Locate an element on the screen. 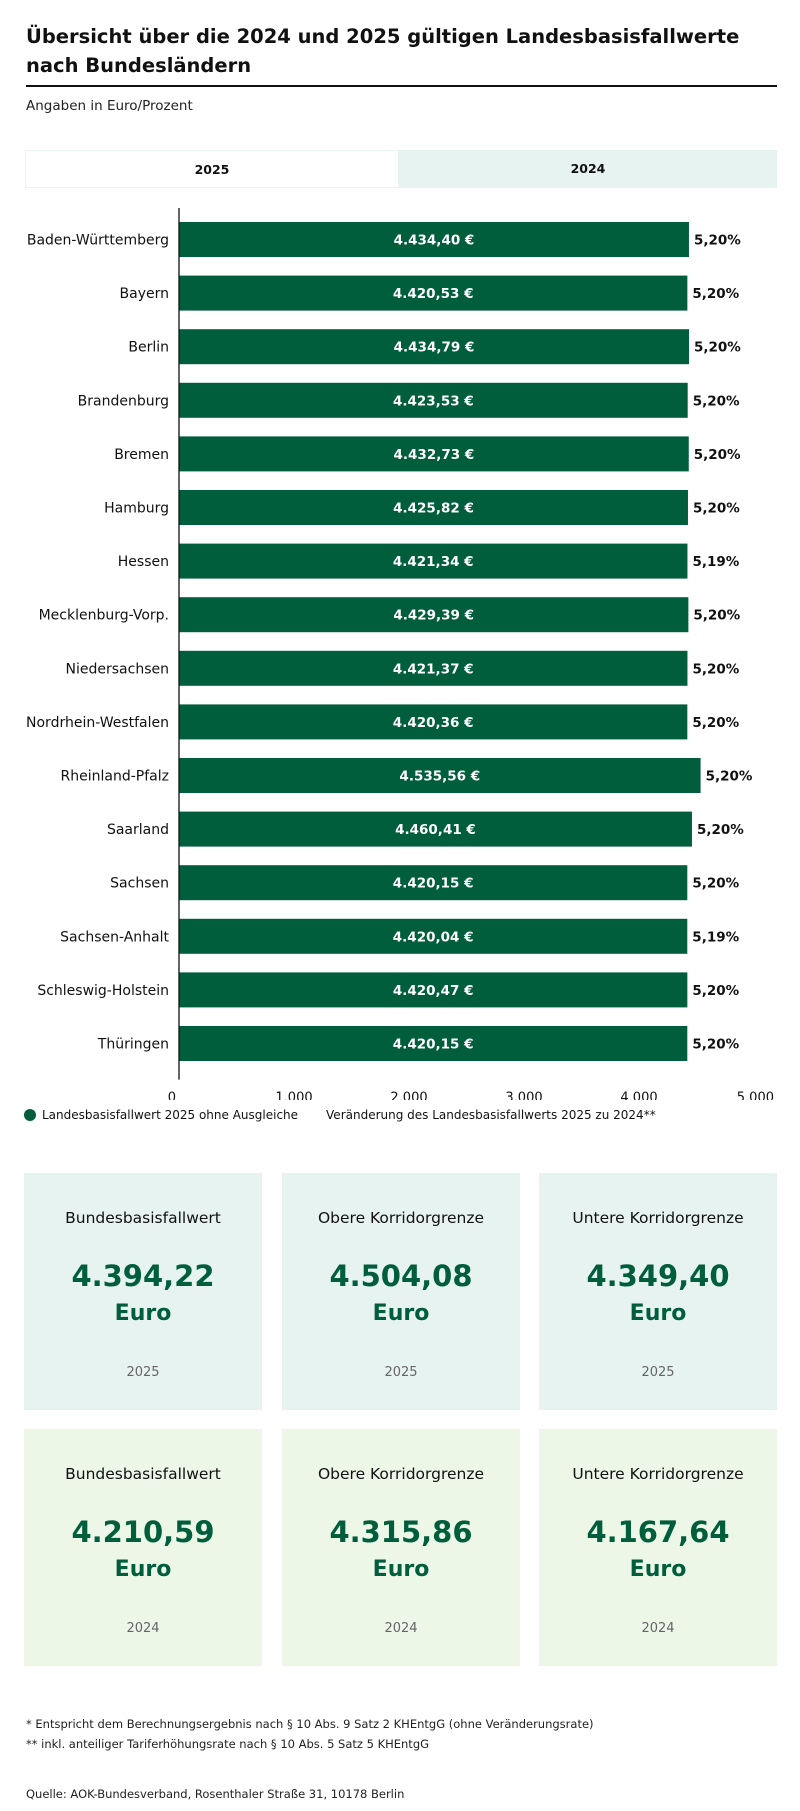  category-label: Hessen is located at coordinates (143, 562).